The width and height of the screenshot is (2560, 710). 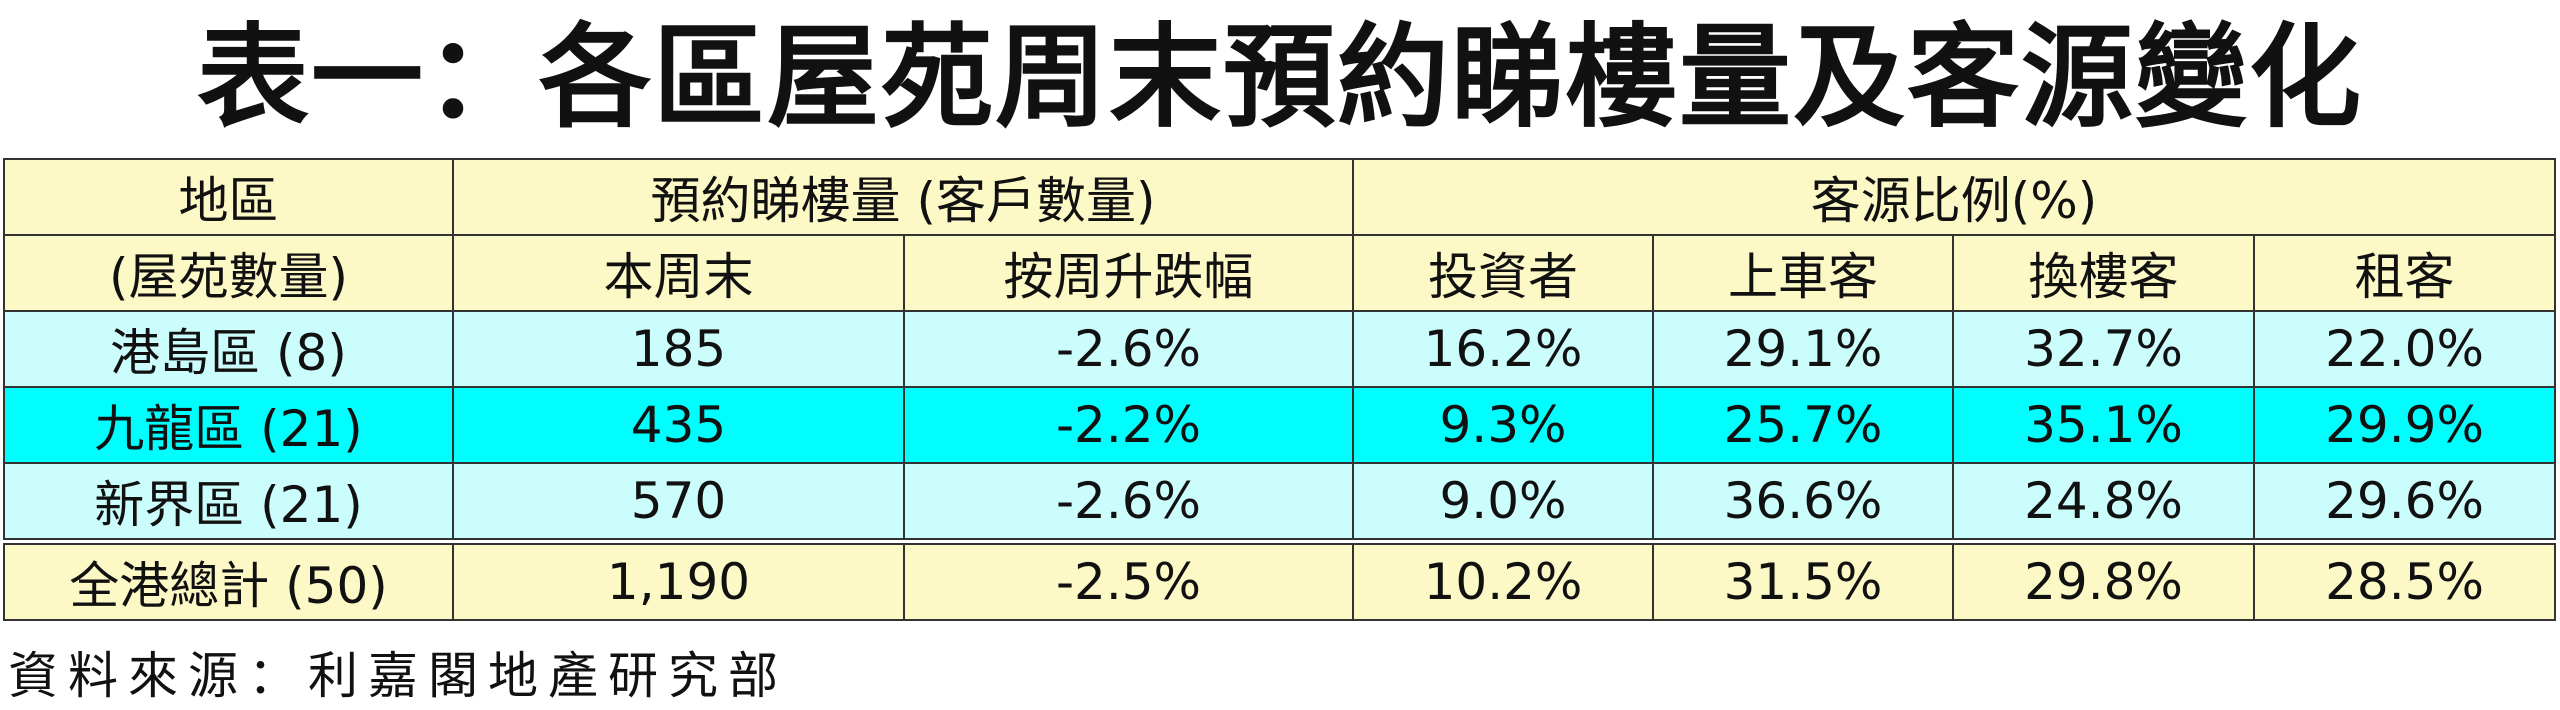 I want to click on table-cell: 35.1%, so click(x=2104, y=425).